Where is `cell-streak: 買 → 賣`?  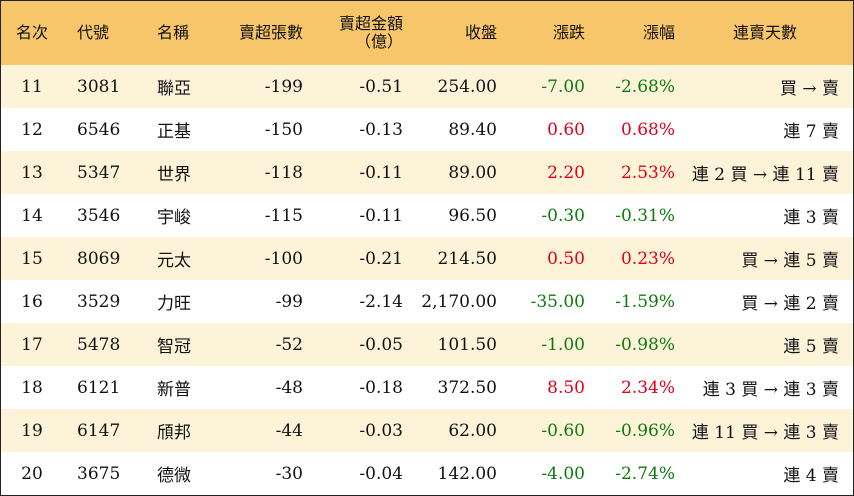 cell-streak: 買 → 賣 is located at coordinates (809, 89).